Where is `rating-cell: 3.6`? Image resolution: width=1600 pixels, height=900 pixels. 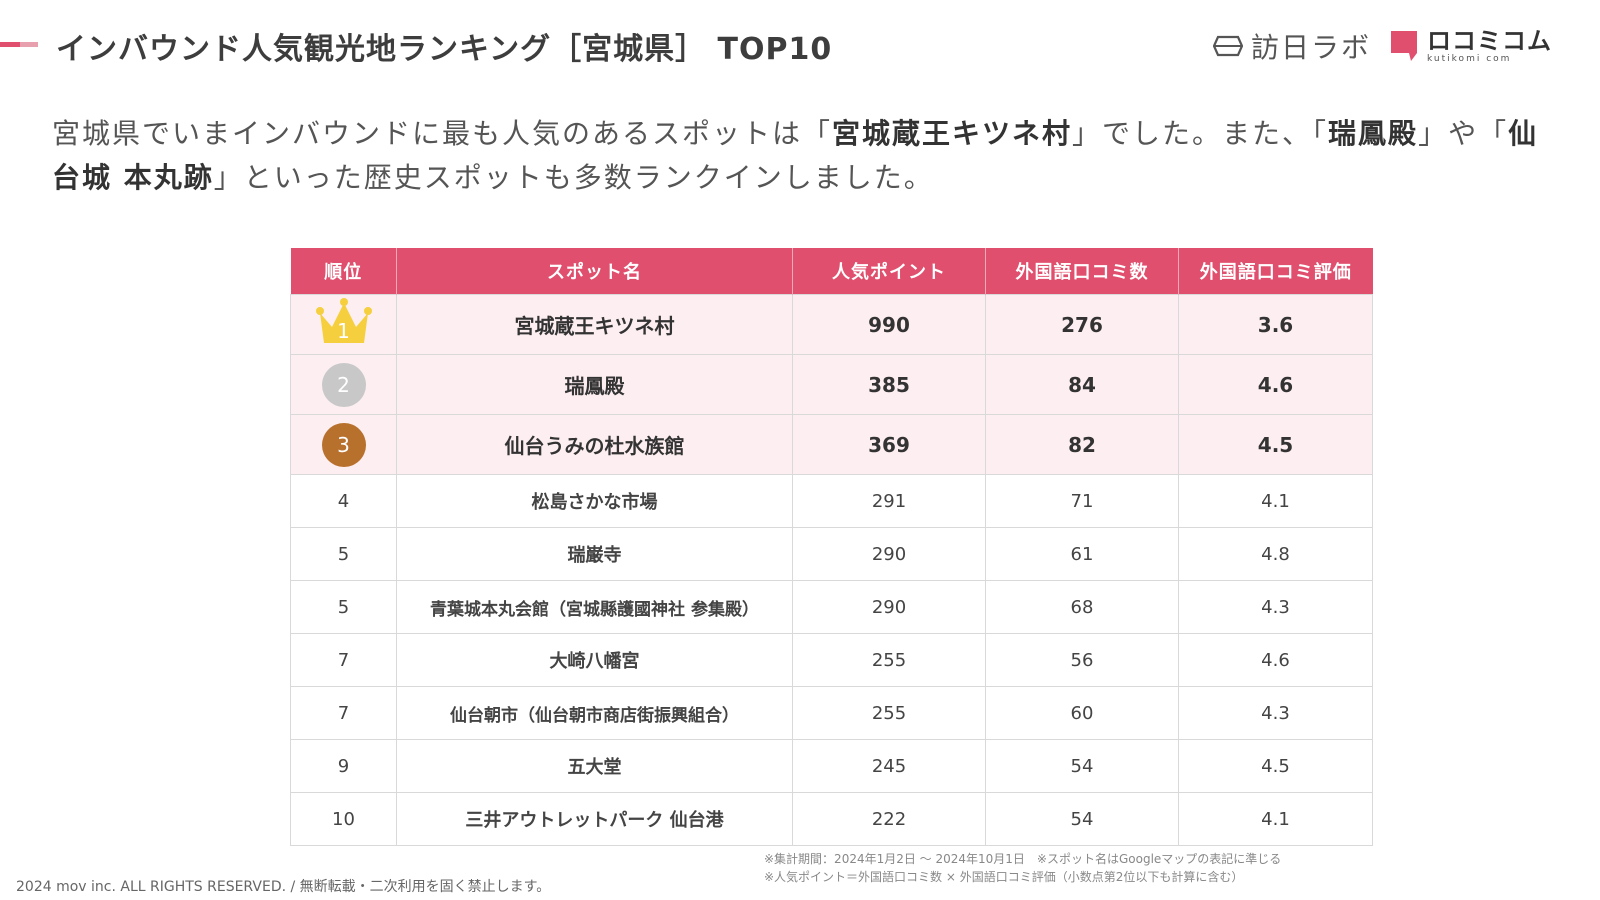
rating-cell: 3.6 is located at coordinates (1275, 324).